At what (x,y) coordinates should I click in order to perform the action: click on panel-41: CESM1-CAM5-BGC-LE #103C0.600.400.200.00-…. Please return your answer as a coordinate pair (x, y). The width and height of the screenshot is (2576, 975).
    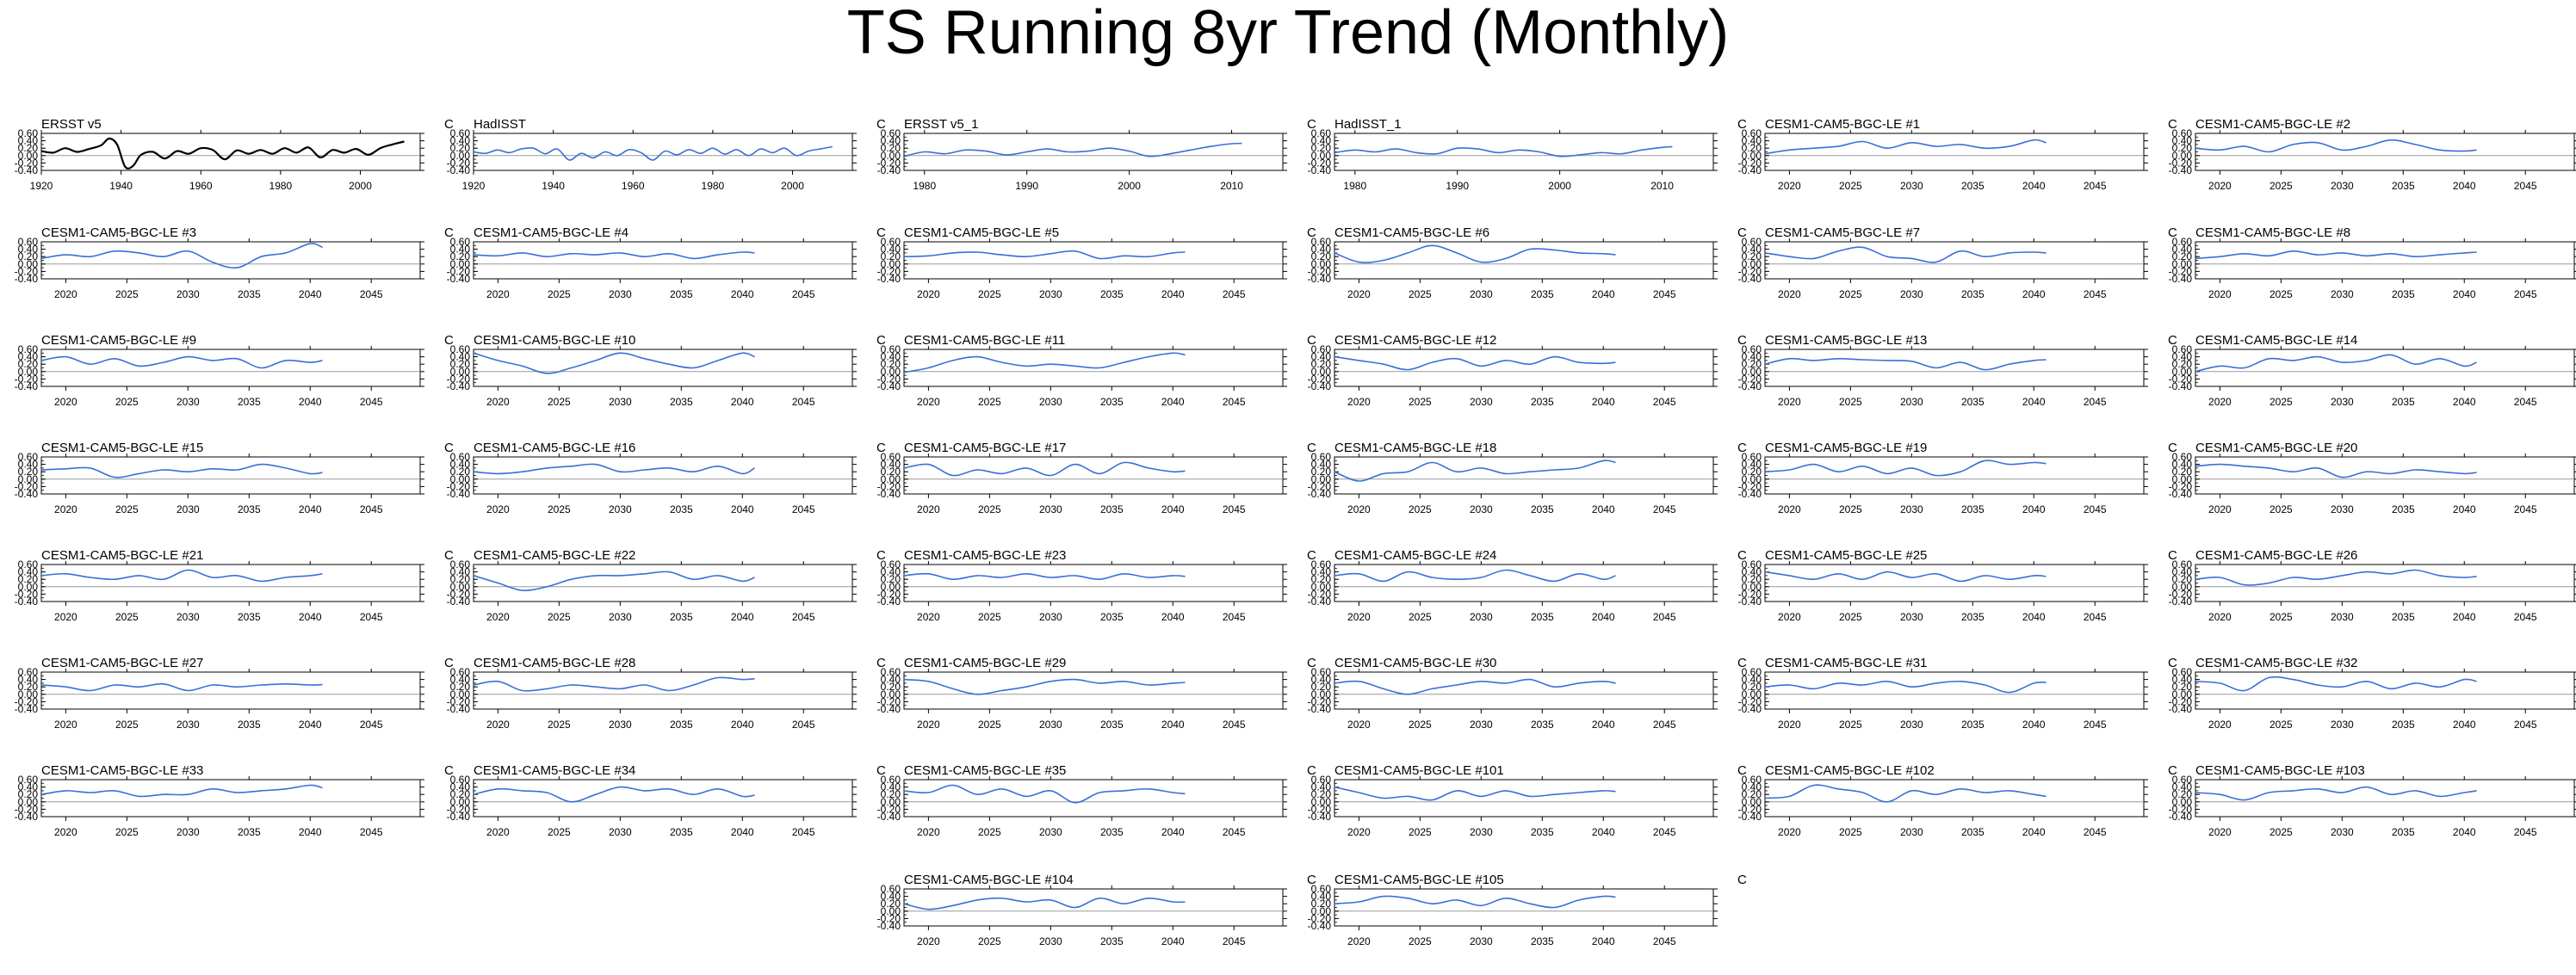
    Looking at the image, I should click on (2372, 800).